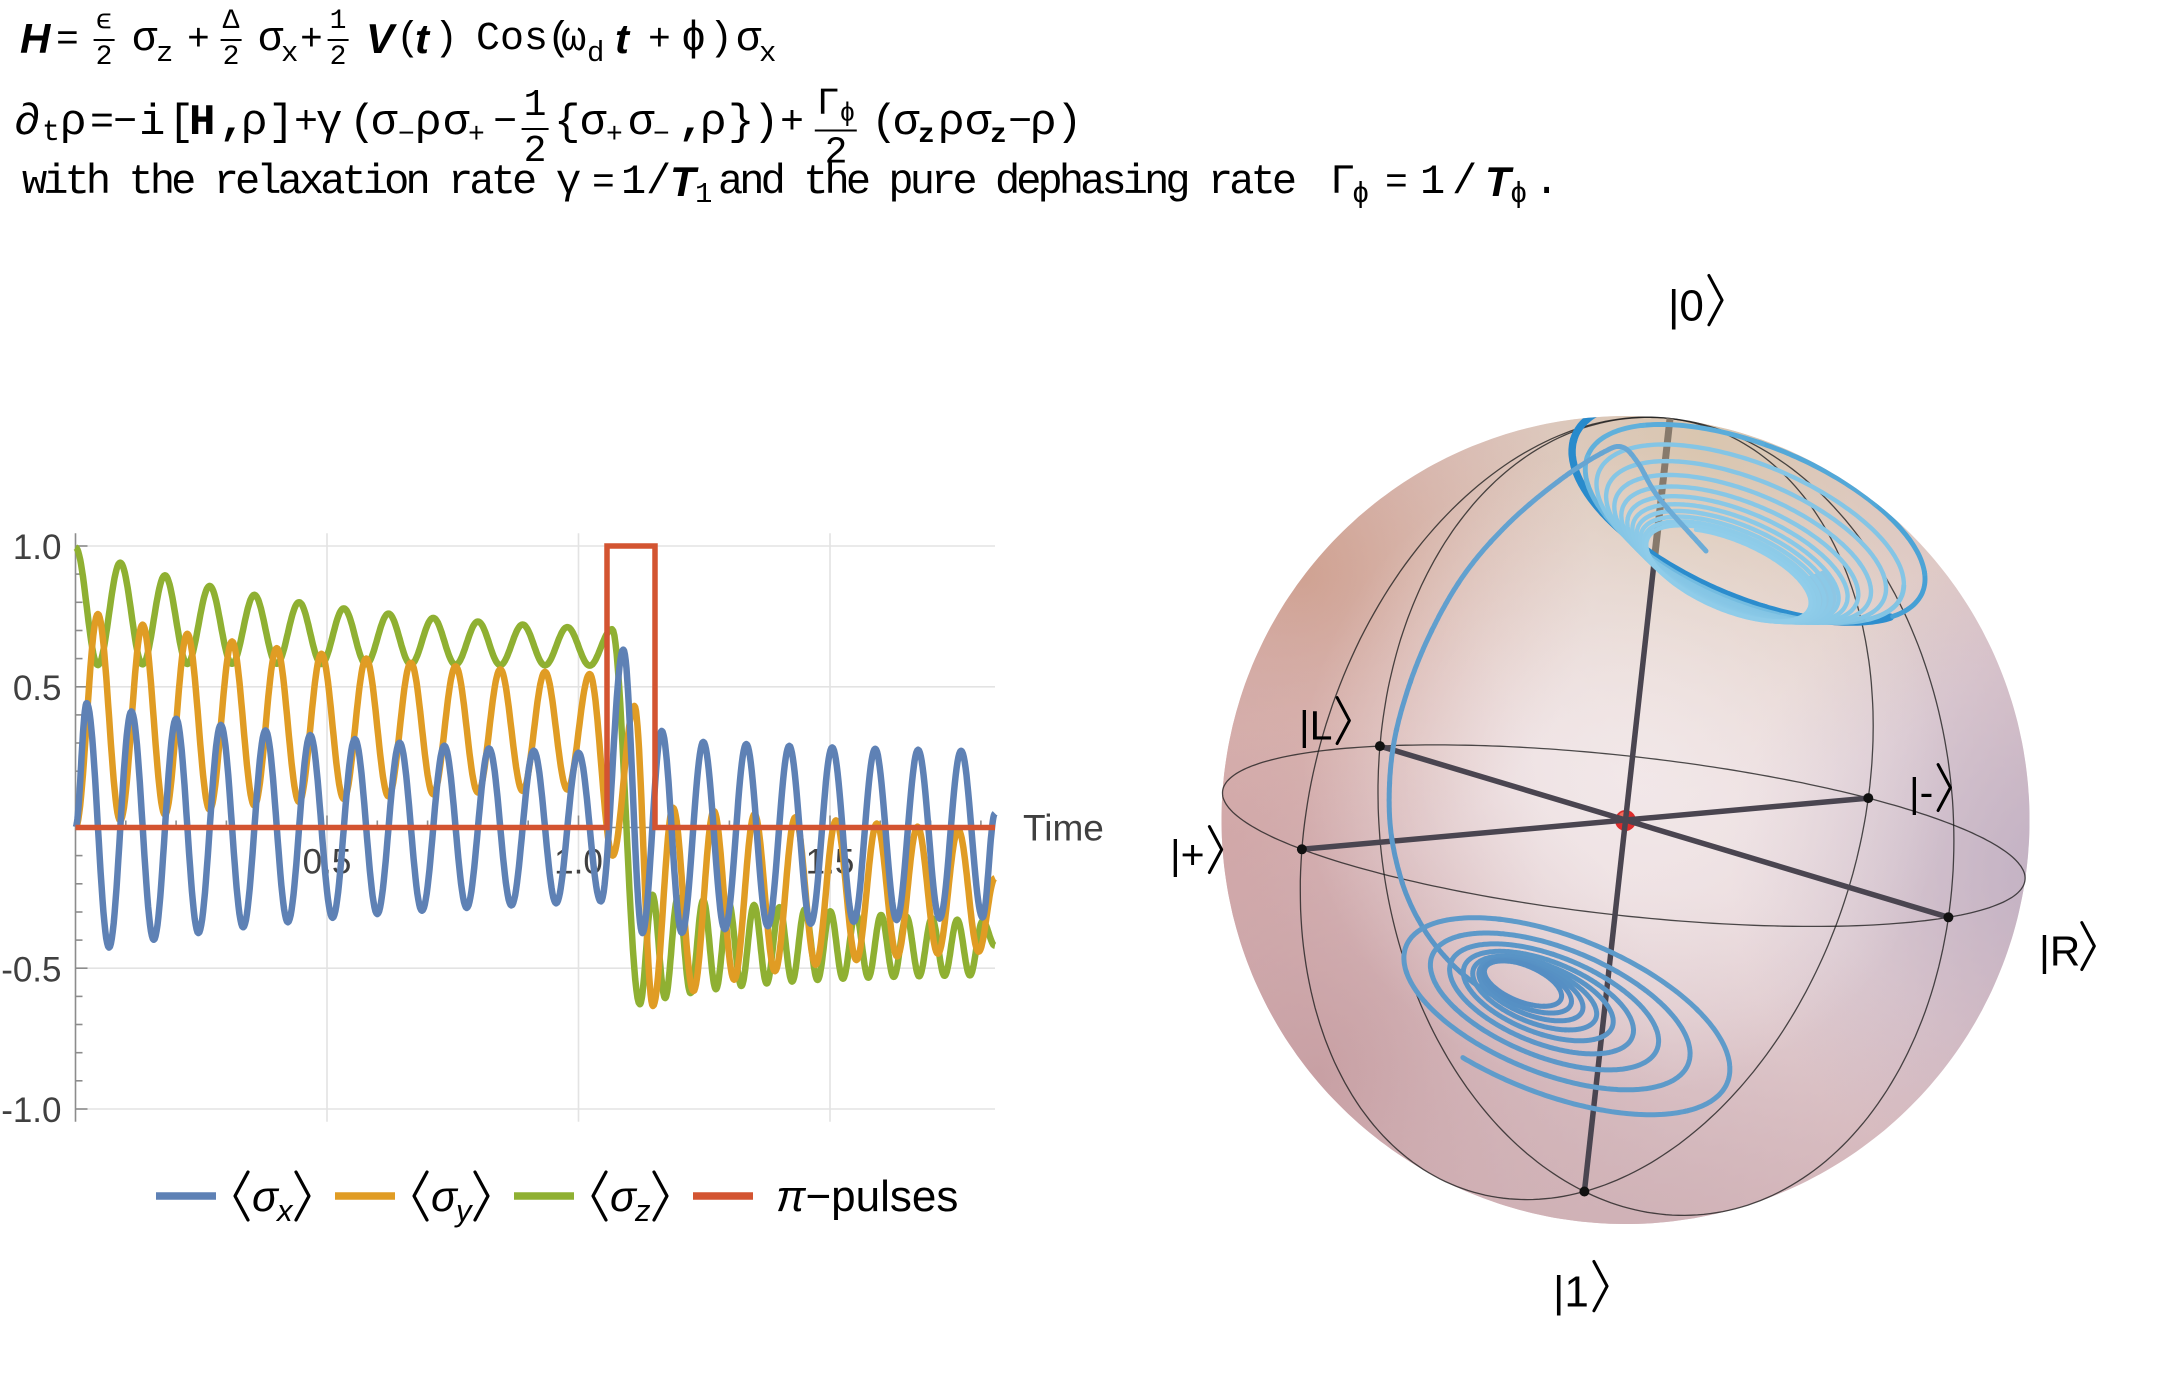  What do you see at coordinates (37, 547) in the screenshot?
I see `svg-text: 1.0` at bounding box center [37, 547].